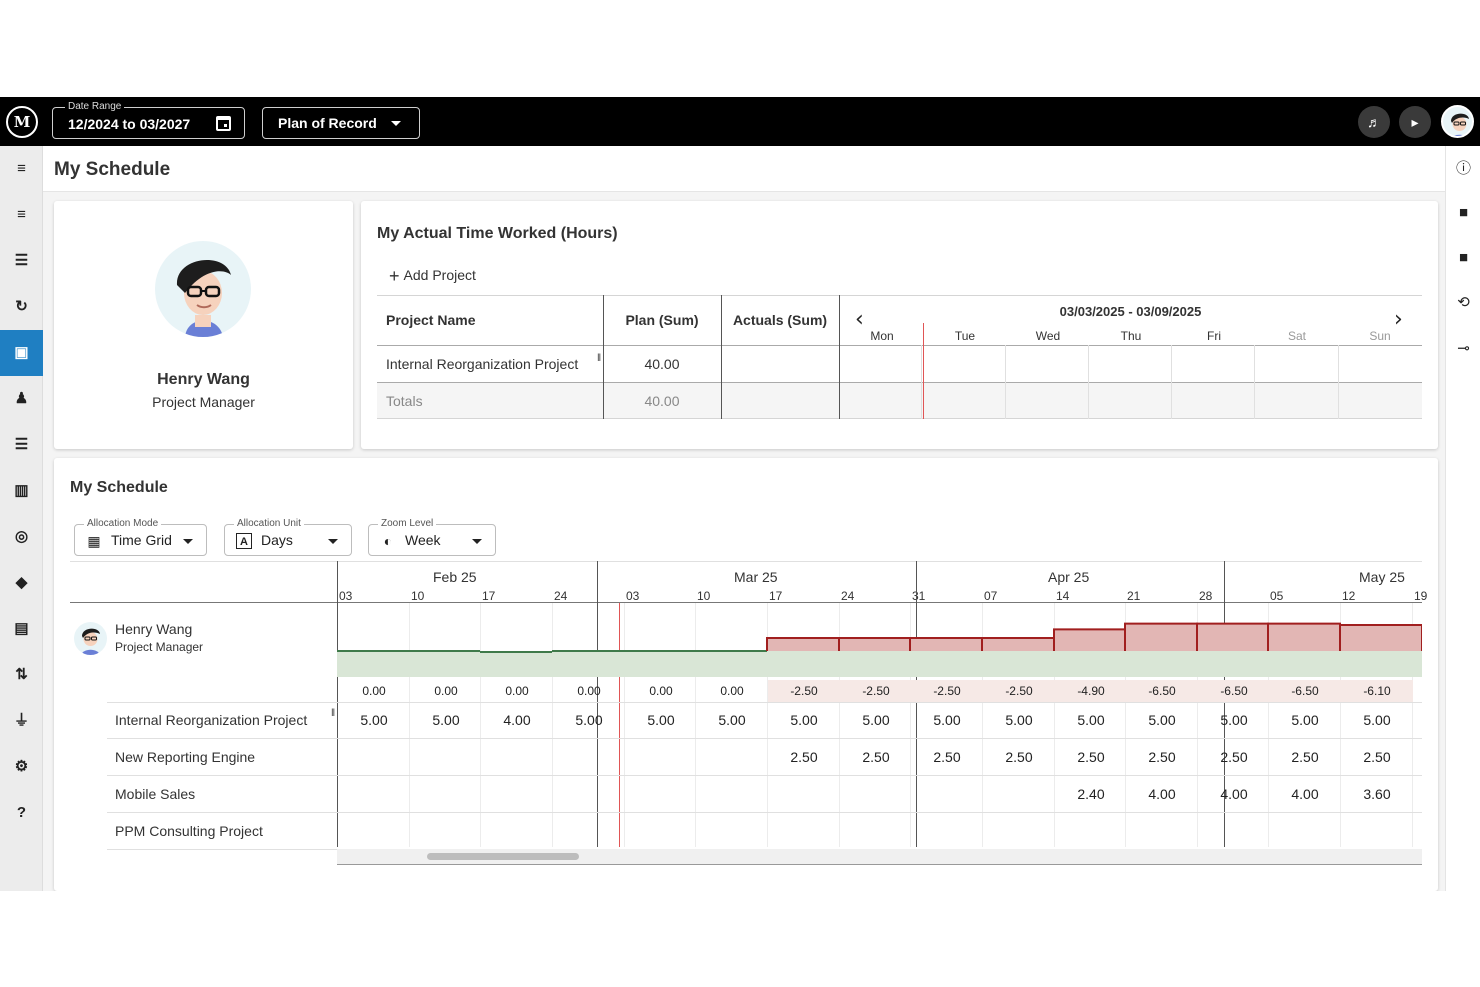  Describe the element at coordinates (21, 628) in the screenshot. I see `document-icon: ▤` at that location.